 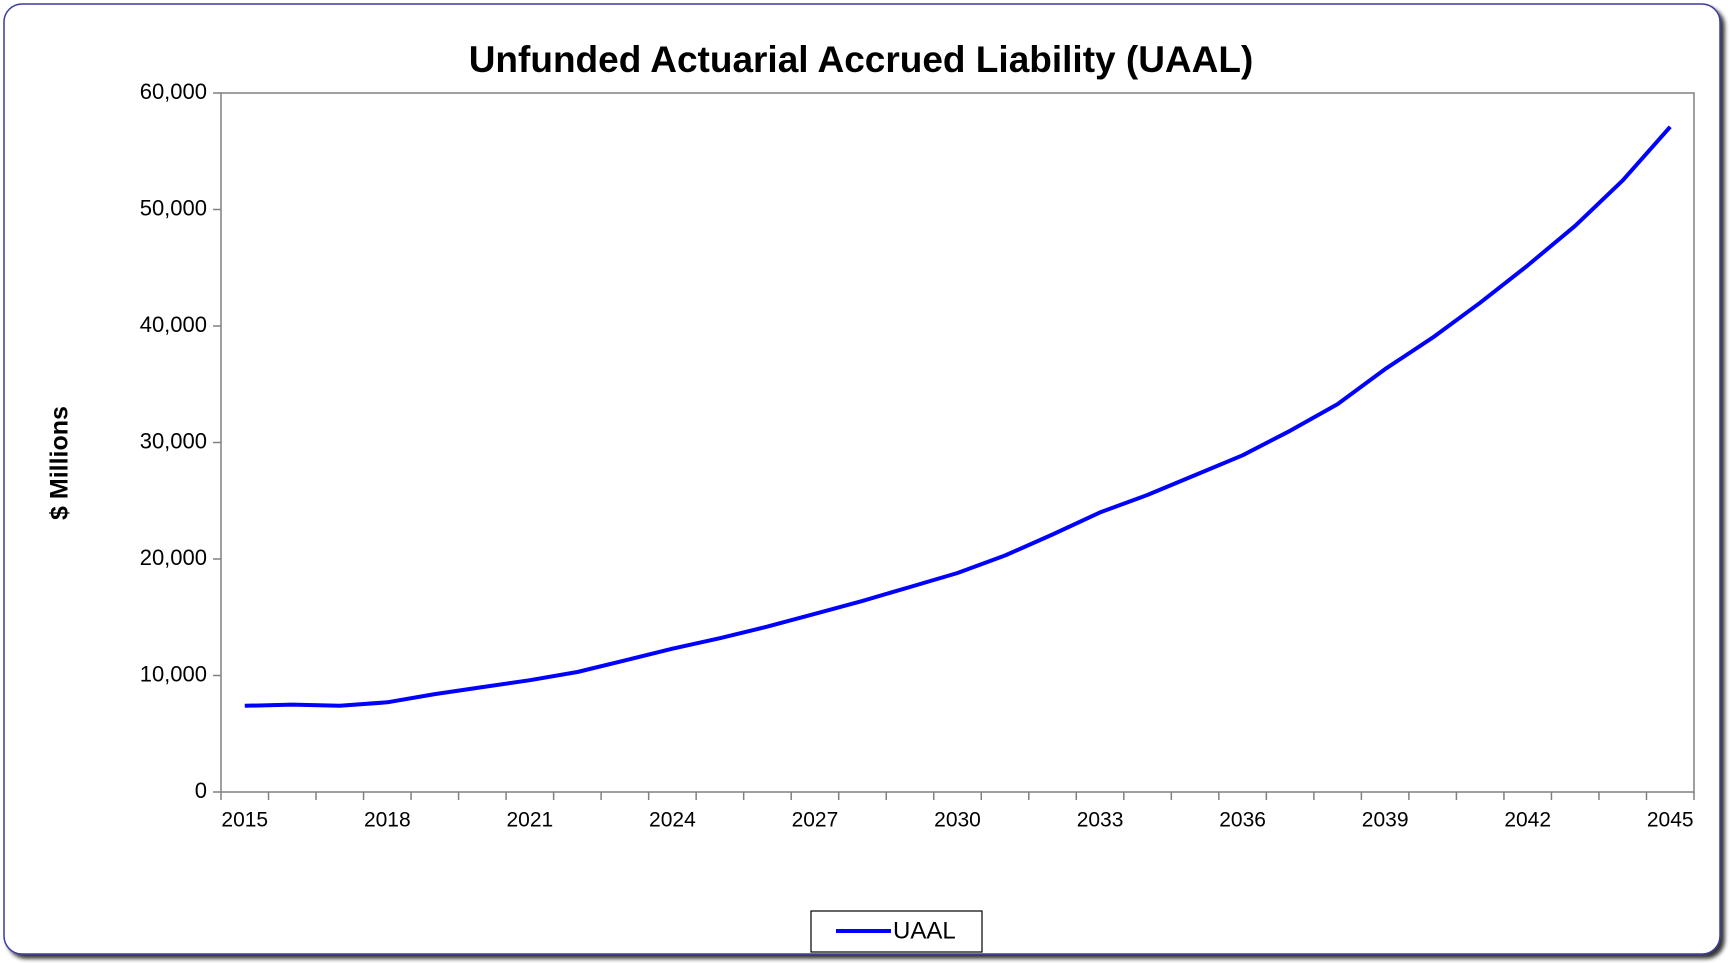 I want to click on x-tick-label: 2018, so click(x=387, y=820).